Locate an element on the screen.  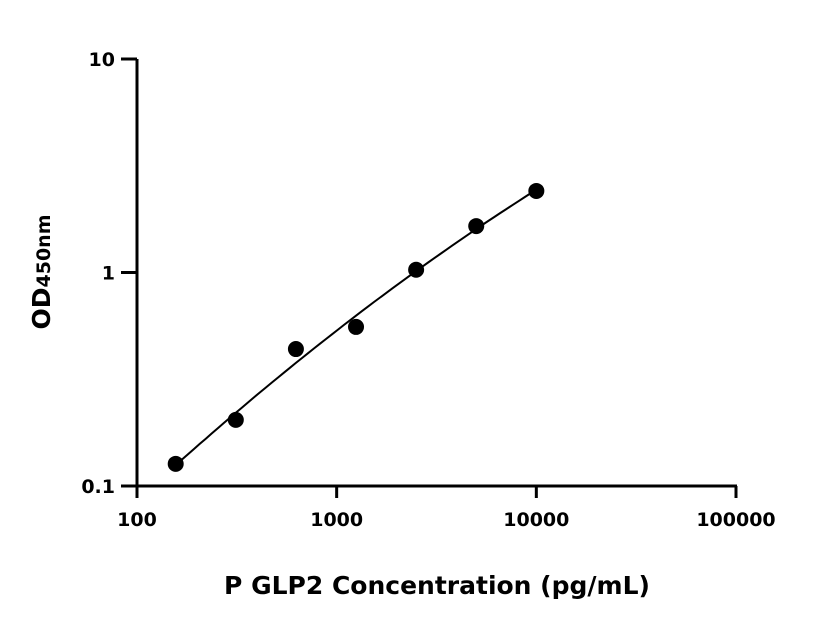
x-tick-label: 100 is located at coordinates (137, 520).